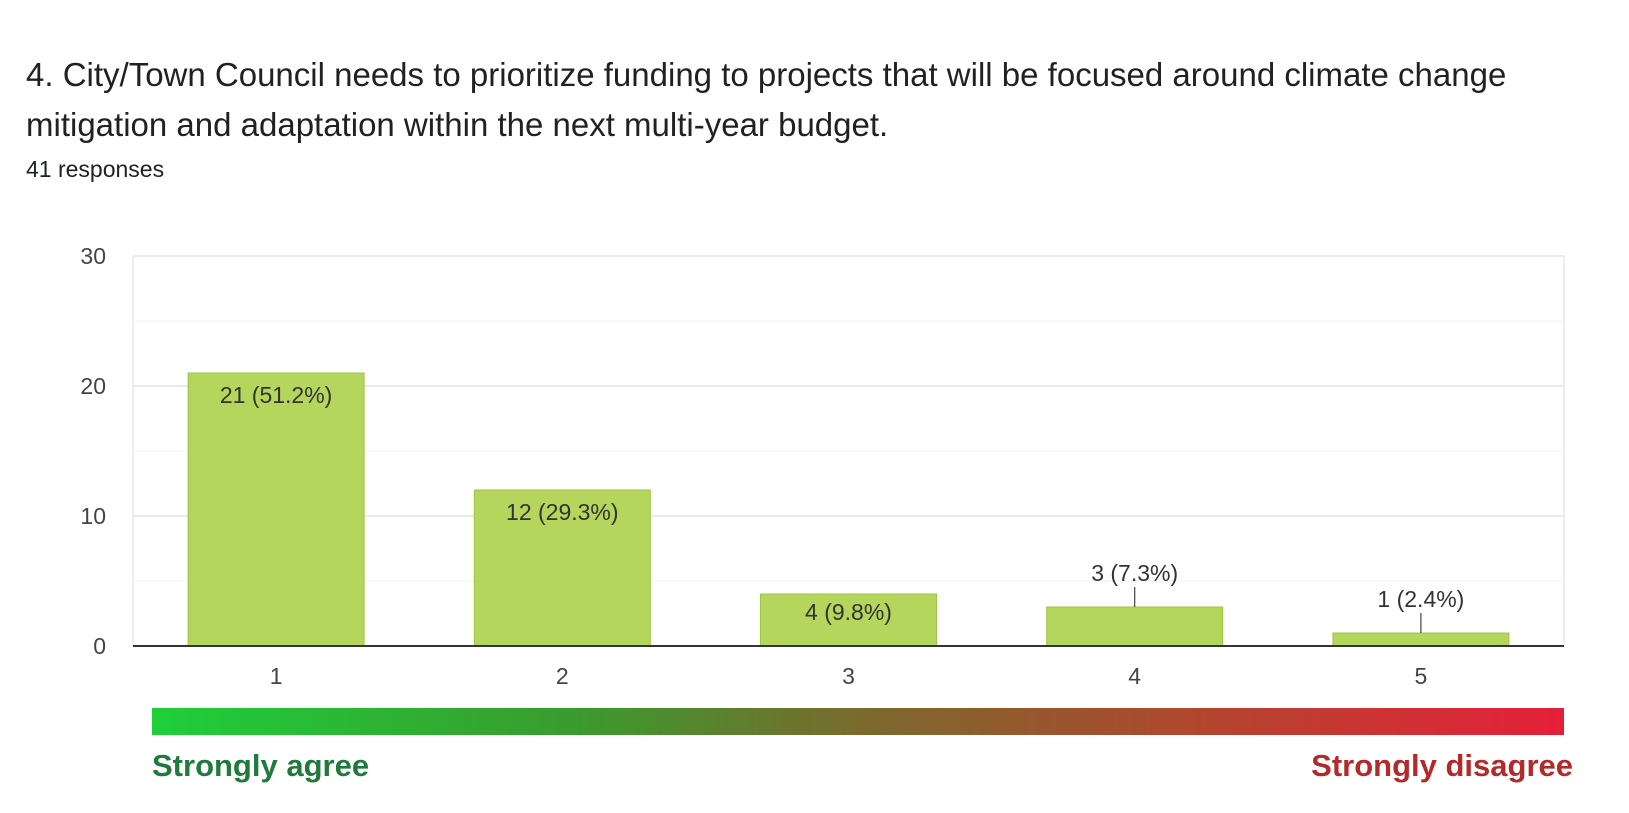 This screenshot has height=813, width=1629. What do you see at coordinates (1421, 676) in the screenshot?
I see `x-tick-label: 5` at bounding box center [1421, 676].